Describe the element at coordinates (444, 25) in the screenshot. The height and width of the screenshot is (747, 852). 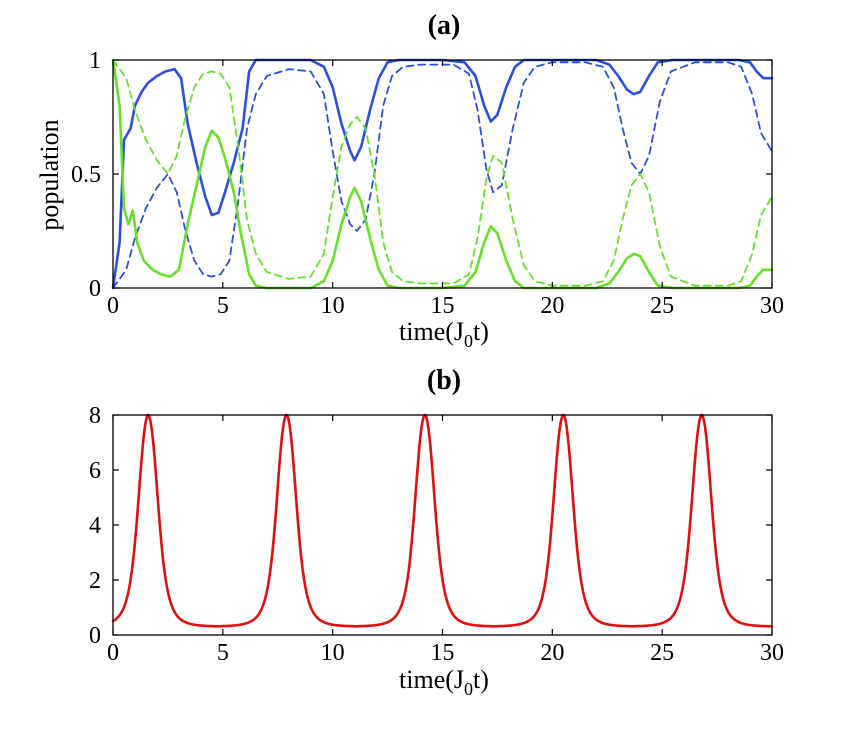
I see `panel-a-title: (a)` at that location.